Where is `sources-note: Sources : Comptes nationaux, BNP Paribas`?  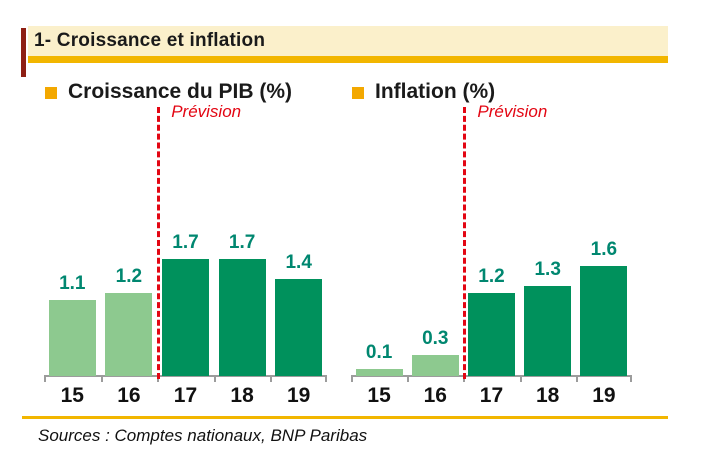
sources-note: Sources : Comptes nationaux, BNP Paribas is located at coordinates (203, 435).